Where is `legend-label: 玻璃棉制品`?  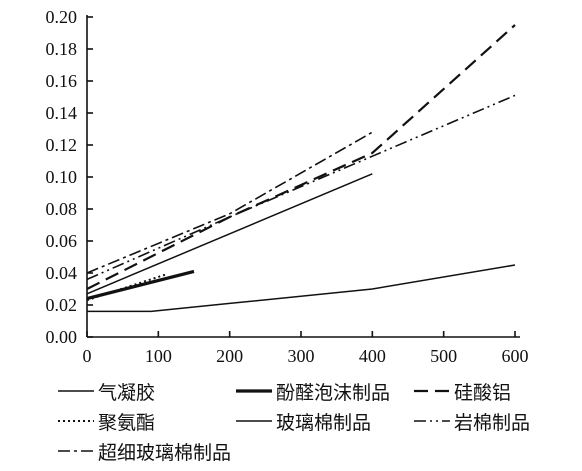
legend-label: 玻璃棉制品 is located at coordinates (324, 422).